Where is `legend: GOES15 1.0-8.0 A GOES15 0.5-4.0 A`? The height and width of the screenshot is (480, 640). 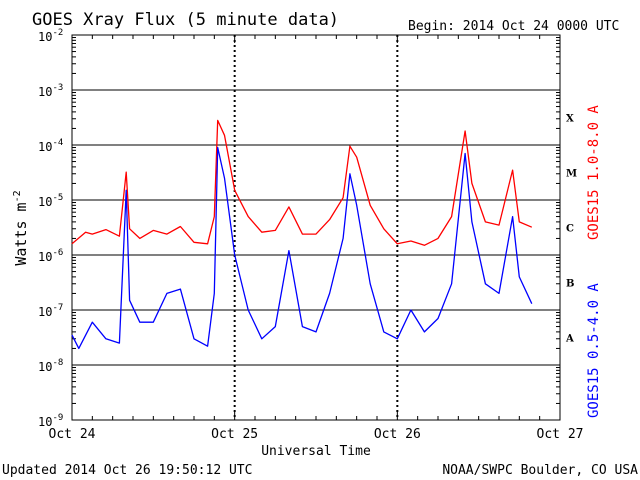 legend: GOES15 1.0-8.0 A GOES15 0.5-4.0 A is located at coordinates (594, 261).